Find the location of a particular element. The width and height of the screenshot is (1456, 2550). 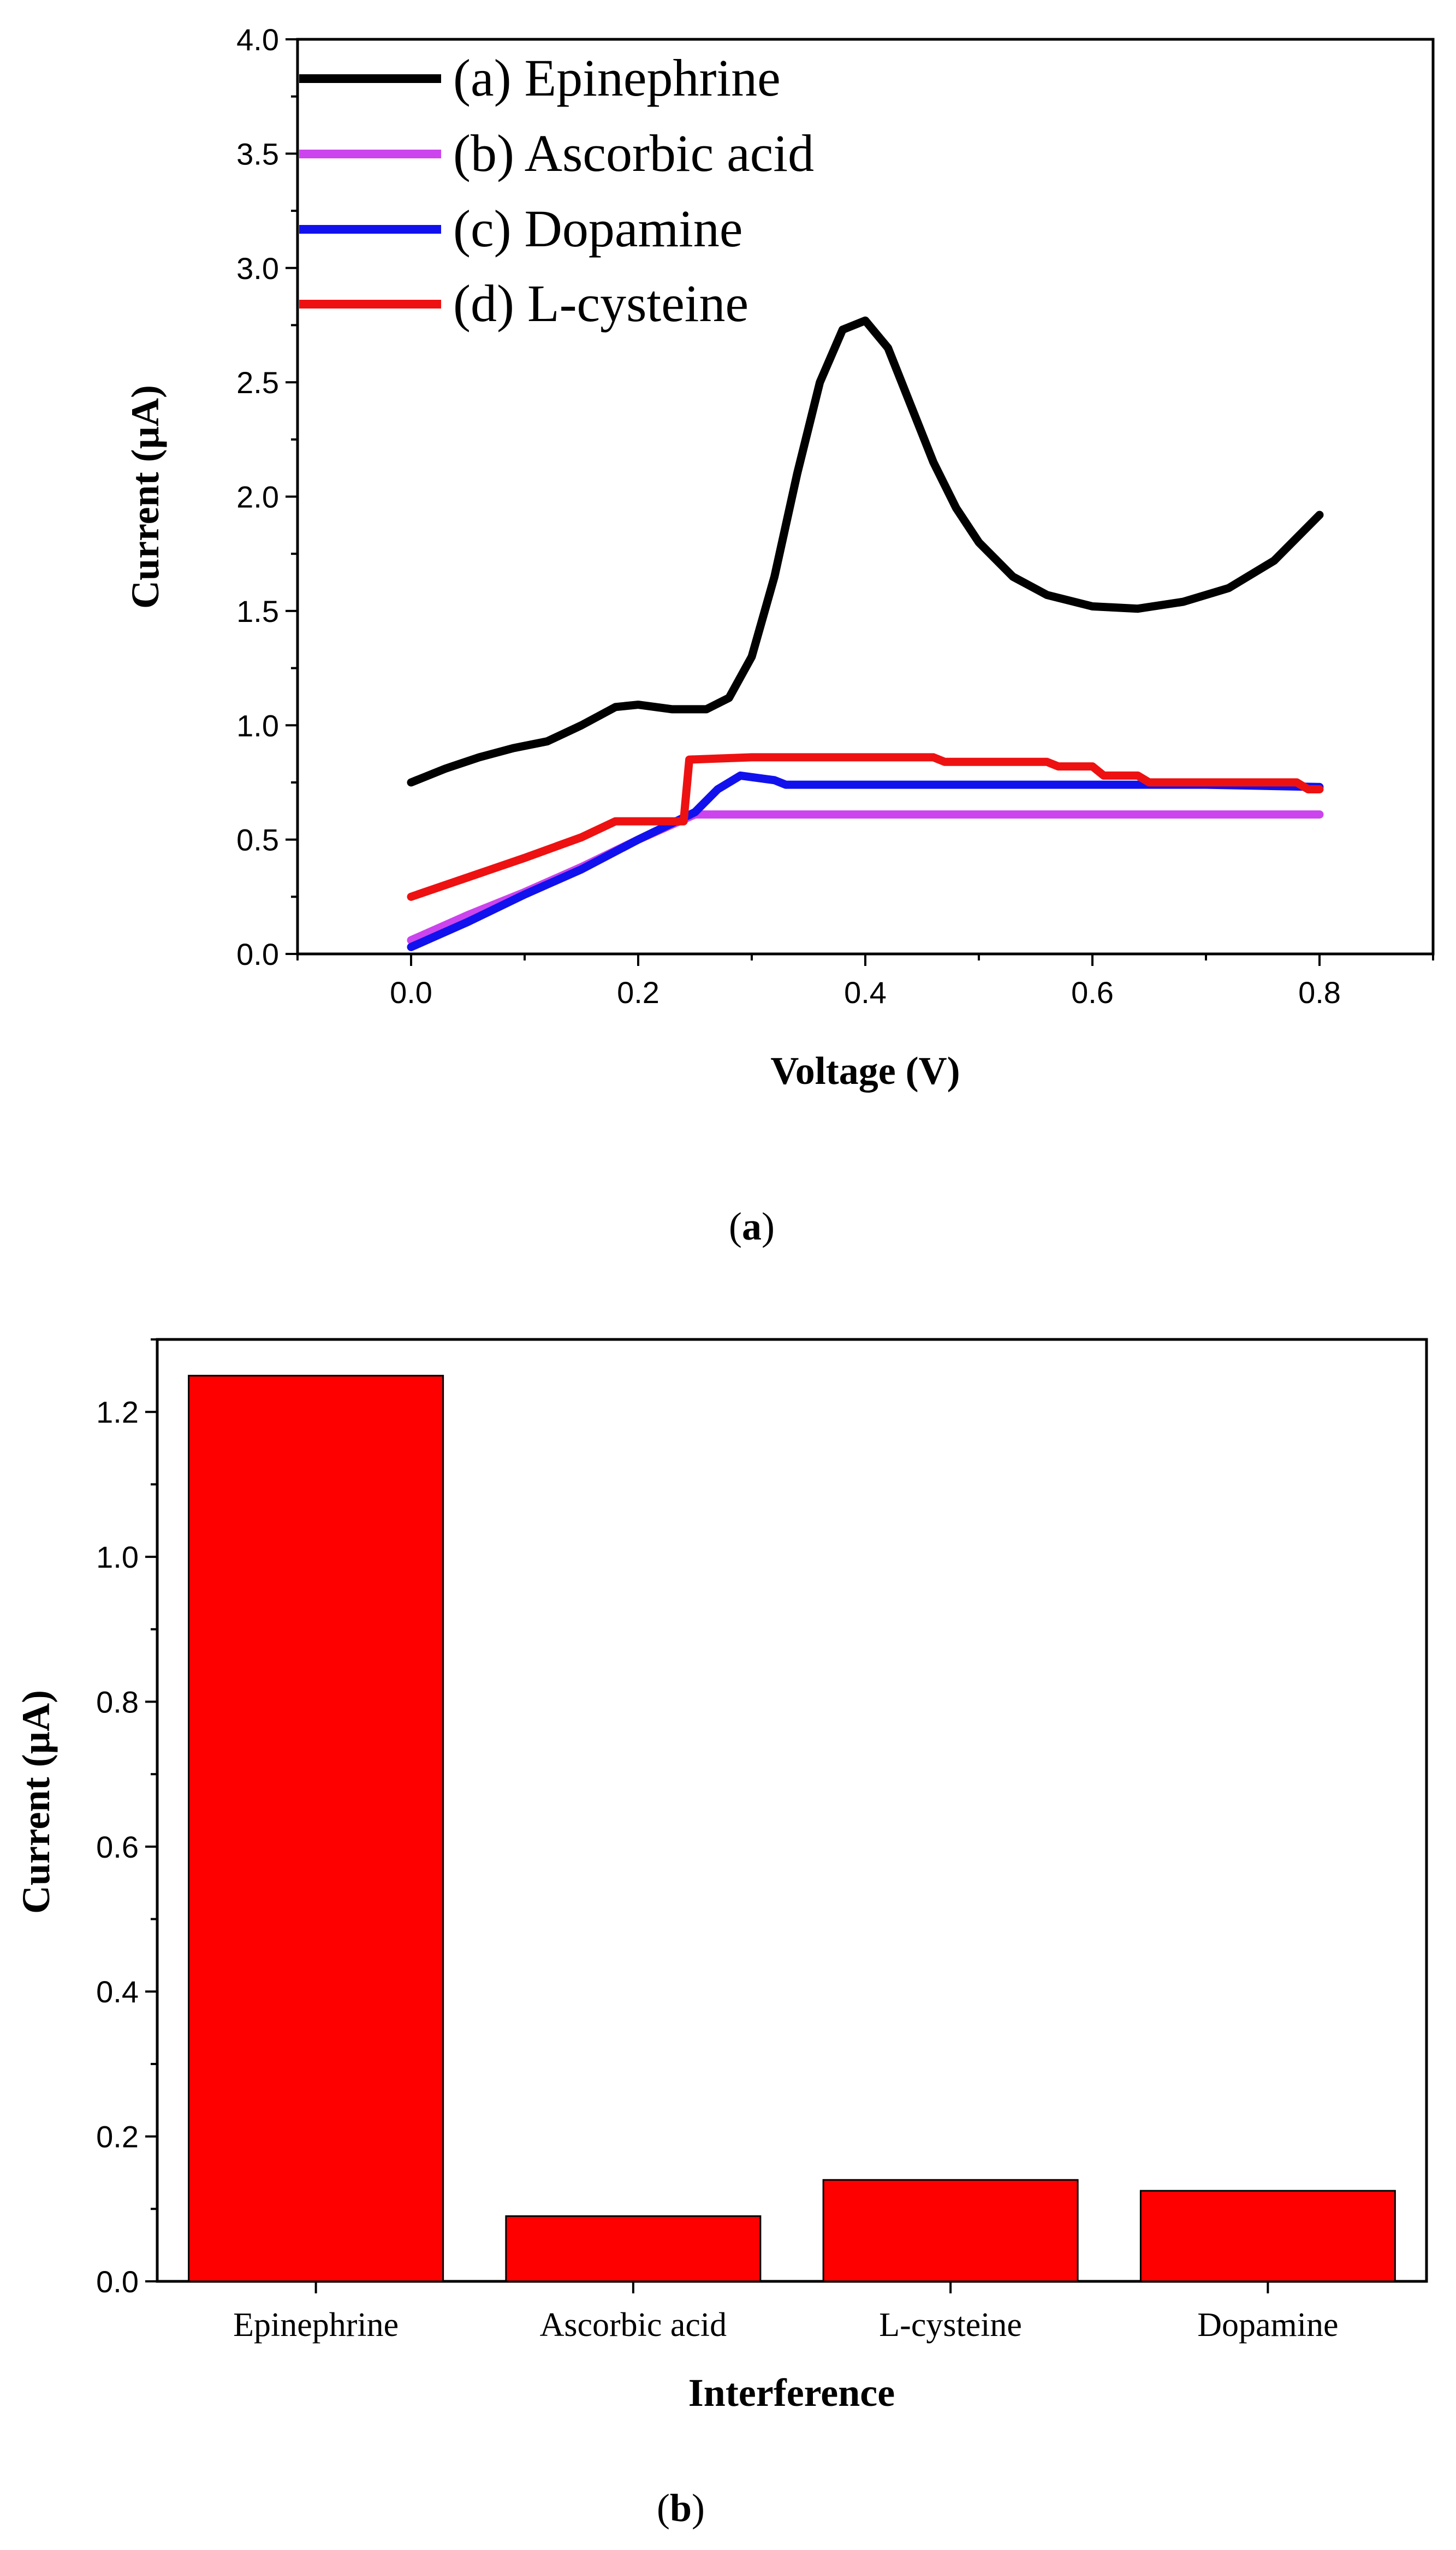

panel-b-y-axis-title: Current (µA) is located at coordinates (36, 1802).